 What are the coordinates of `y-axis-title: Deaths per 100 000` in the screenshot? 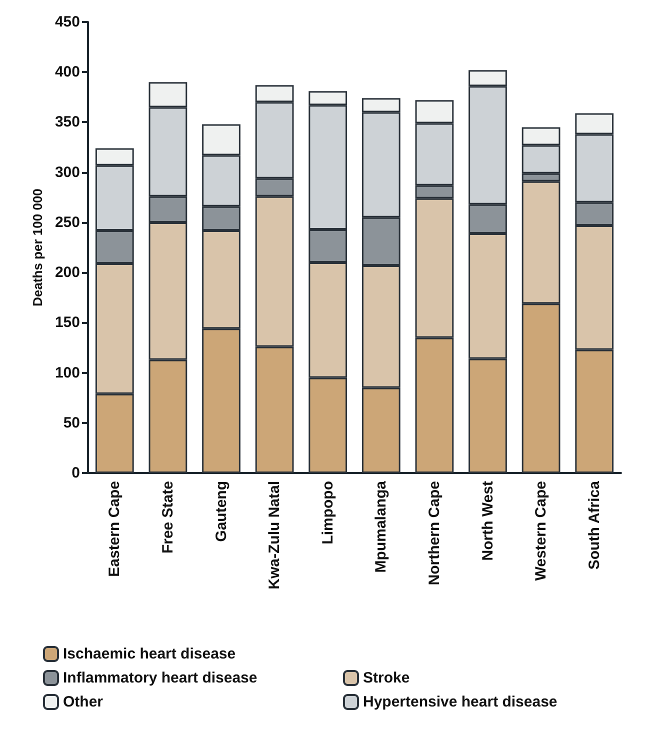 It's located at (38, 247).